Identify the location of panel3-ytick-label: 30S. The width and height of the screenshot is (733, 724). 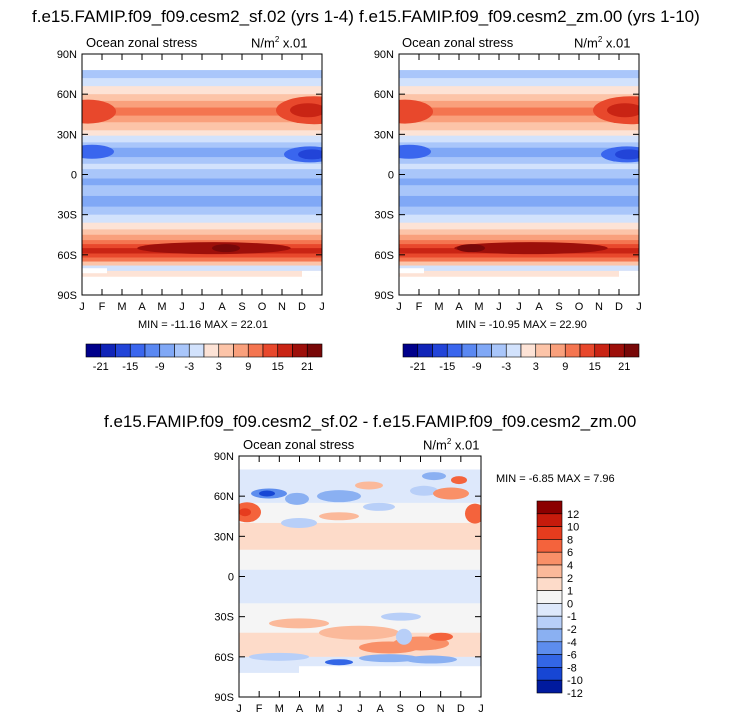
(224, 618).